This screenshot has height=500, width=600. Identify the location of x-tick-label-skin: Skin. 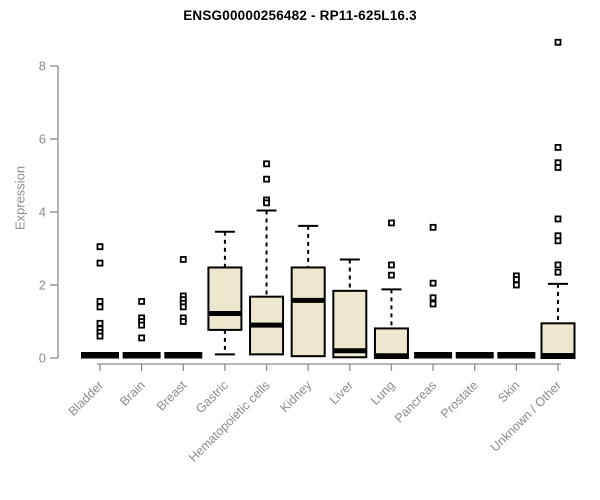
(508, 391).